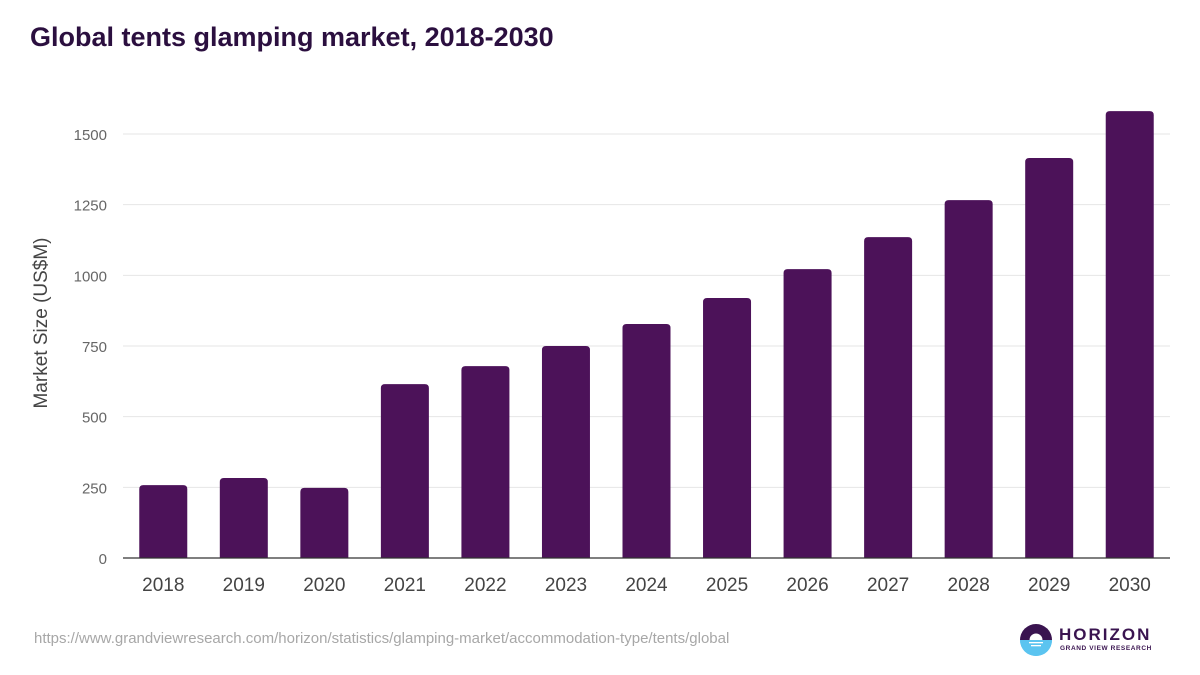  Describe the element at coordinates (566, 585) in the screenshot. I see `x-tick-label: 2023` at that location.